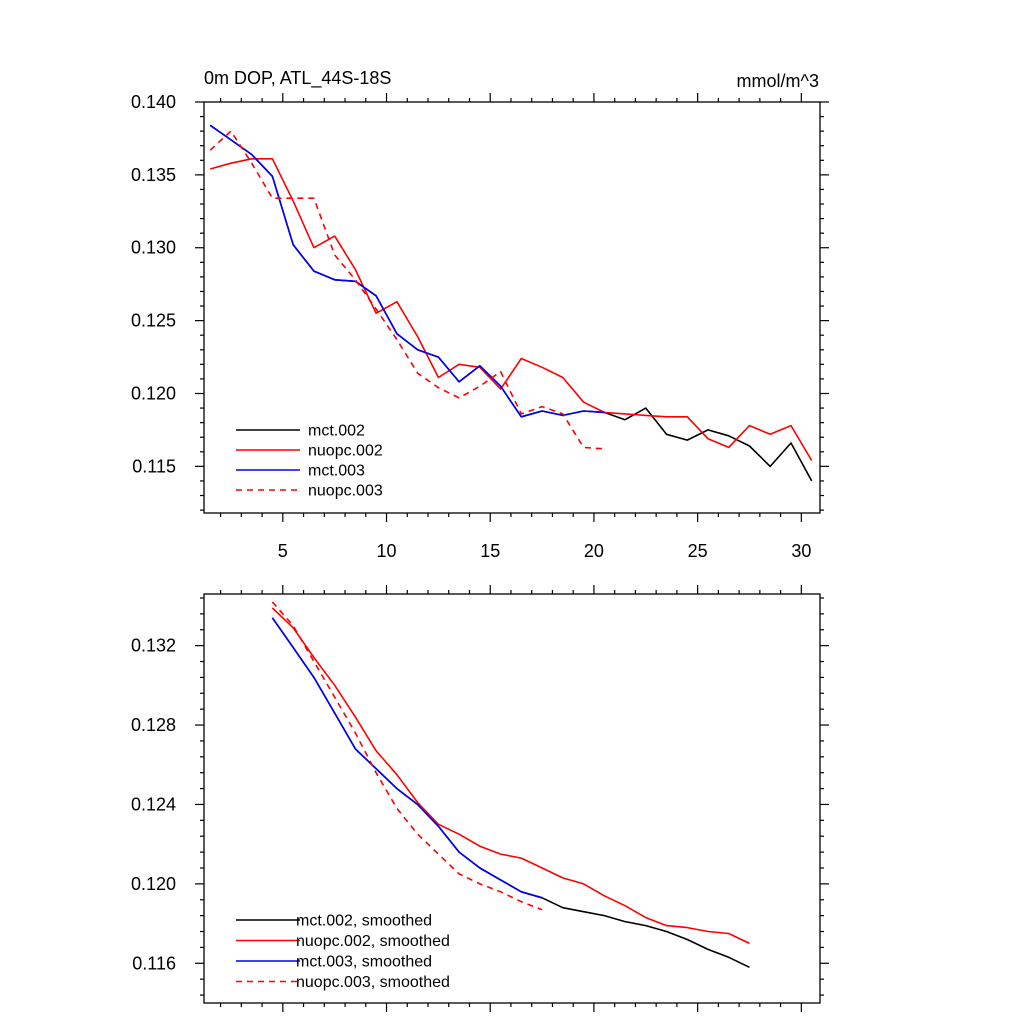  Describe the element at coordinates (490, 551) in the screenshot. I see `x-tick-label: 15` at that location.